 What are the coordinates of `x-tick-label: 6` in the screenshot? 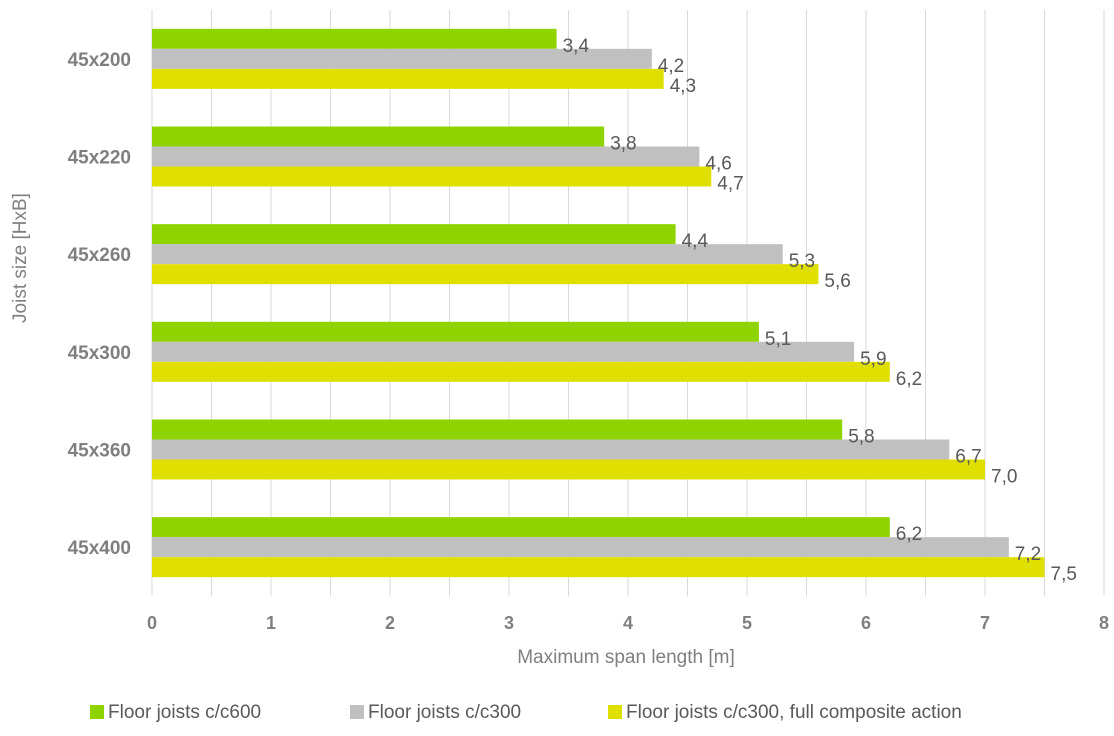 It's located at (866, 623).